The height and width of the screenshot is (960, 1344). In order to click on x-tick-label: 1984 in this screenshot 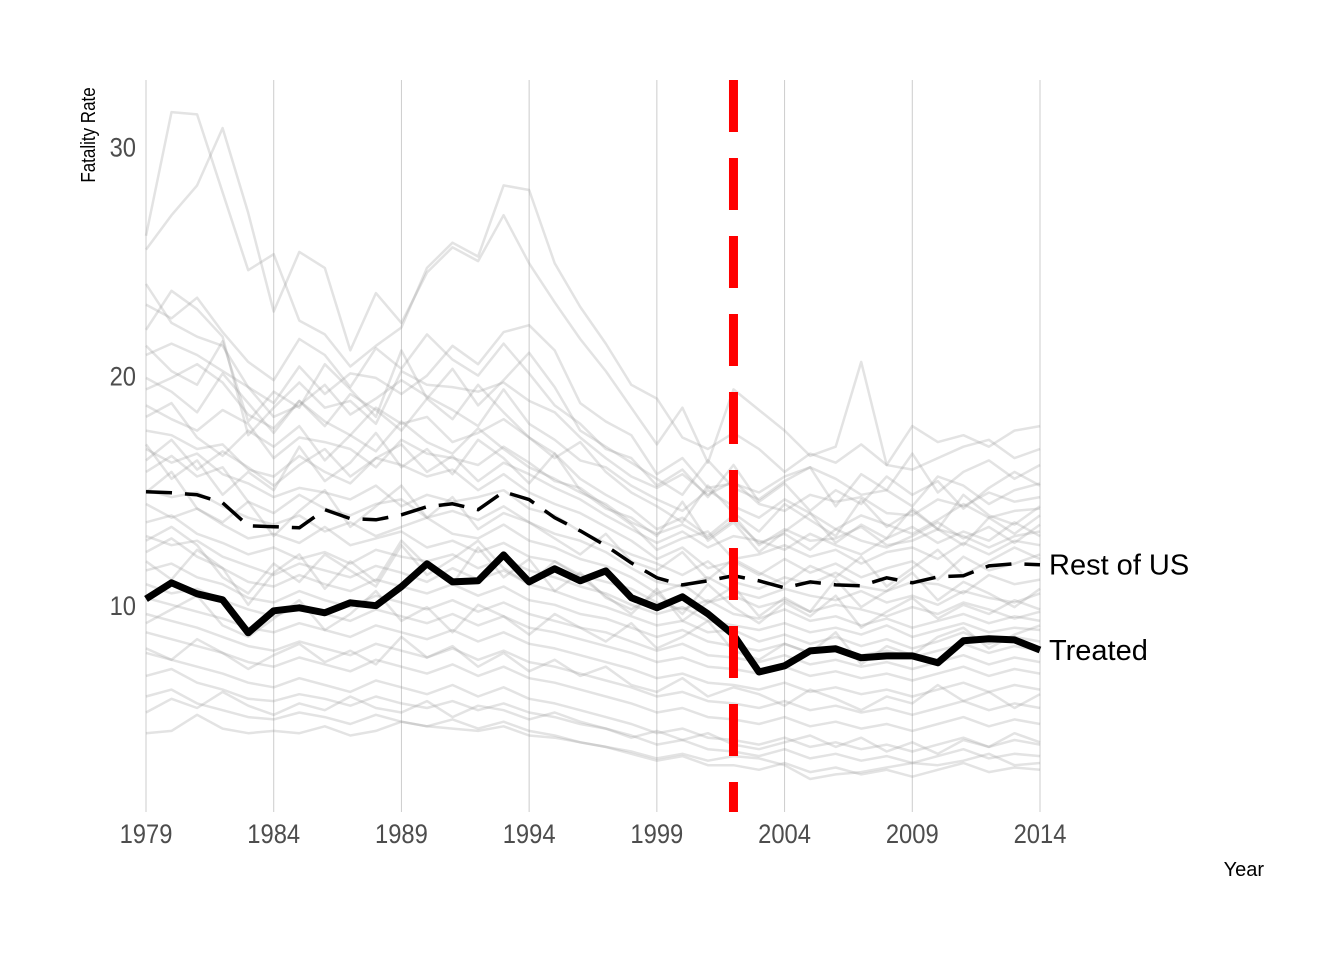, I will do `click(273, 835)`.